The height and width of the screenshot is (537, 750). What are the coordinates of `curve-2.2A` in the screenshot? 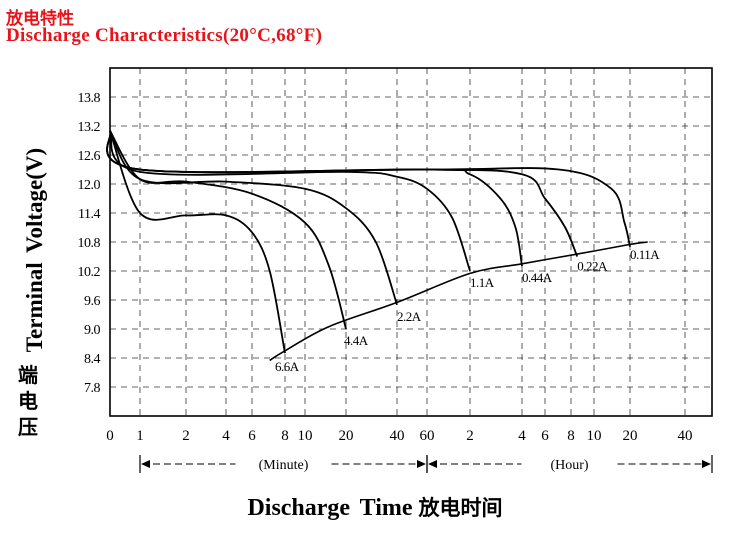 It's located at (253, 218).